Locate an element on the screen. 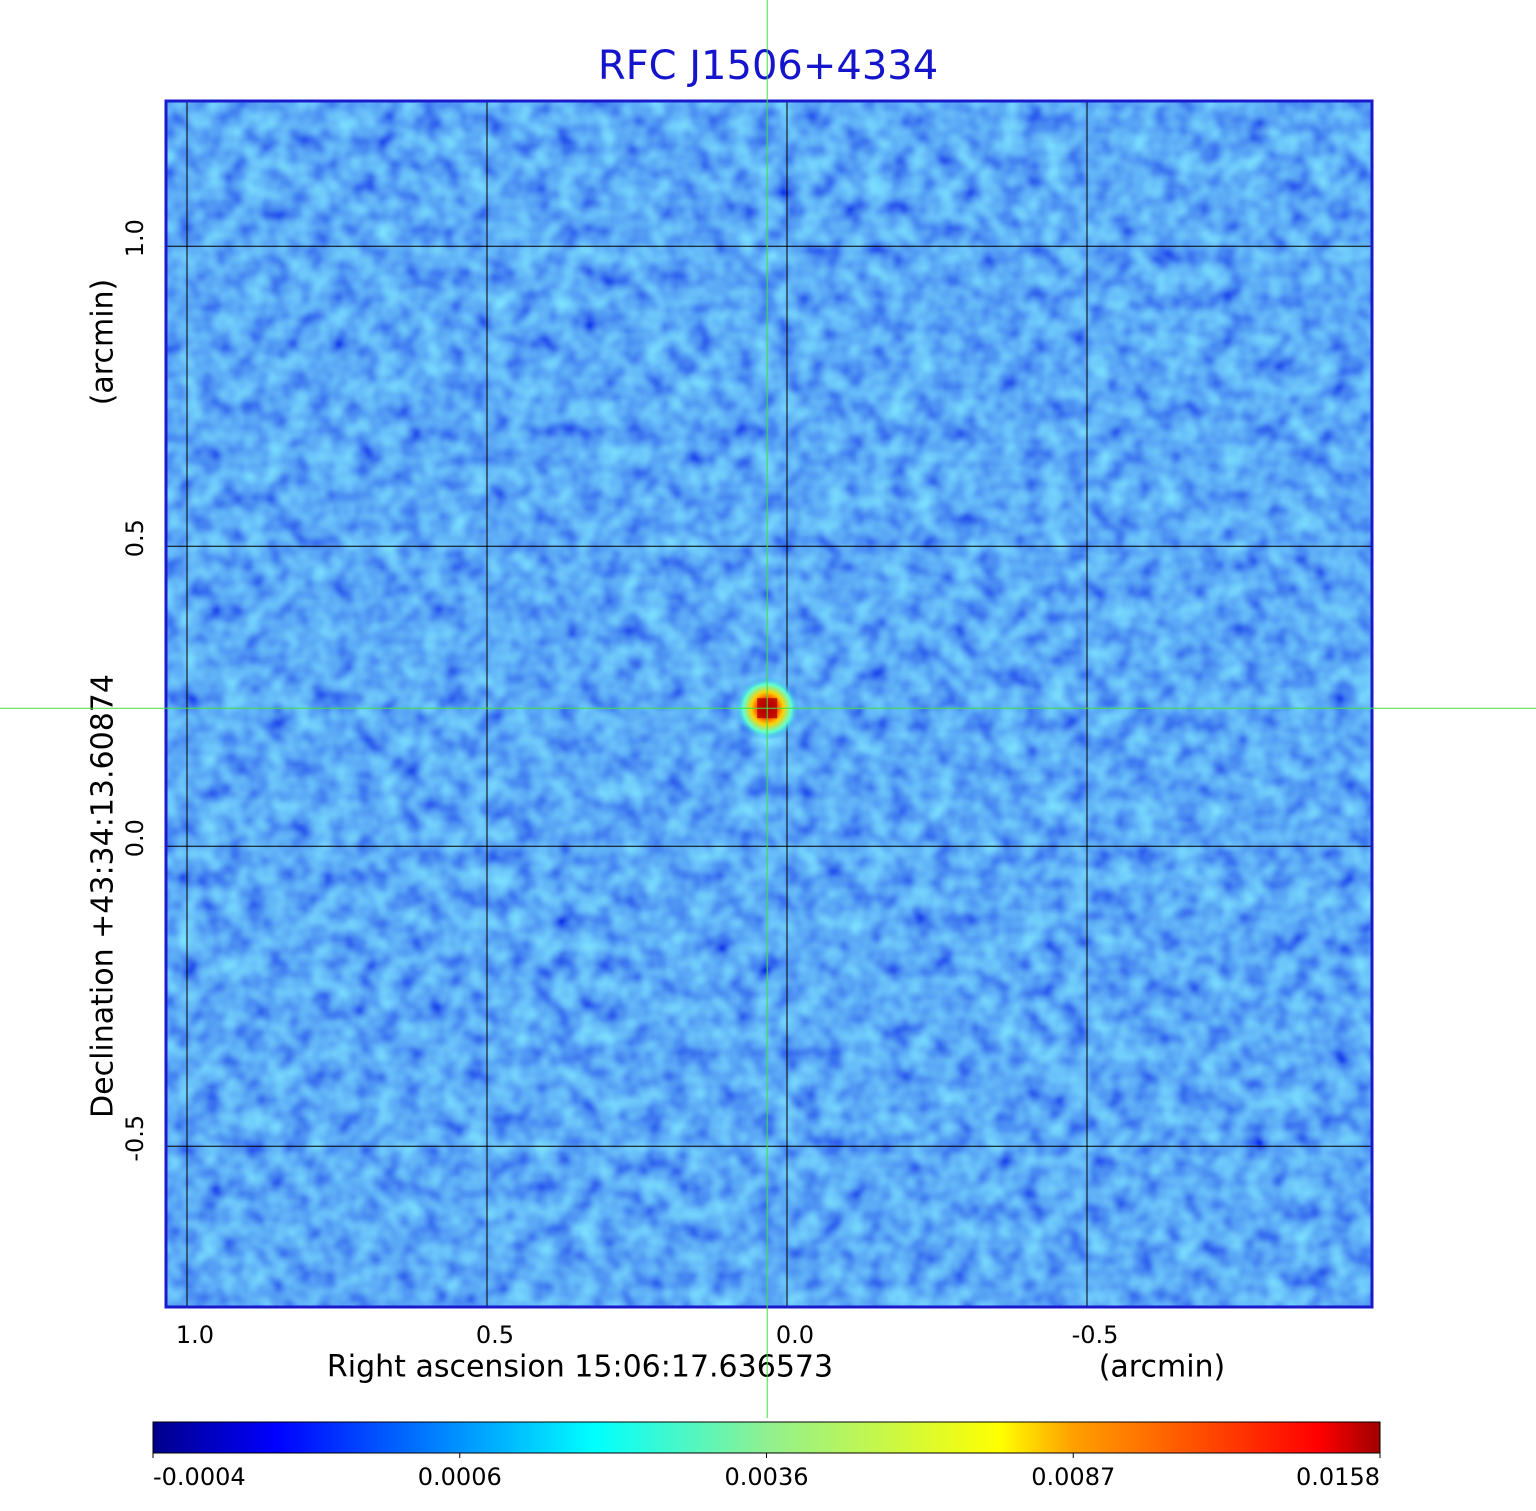 The image size is (1536, 1511). colorbar-tick-label: -0.0004 is located at coordinates (199, 1477).